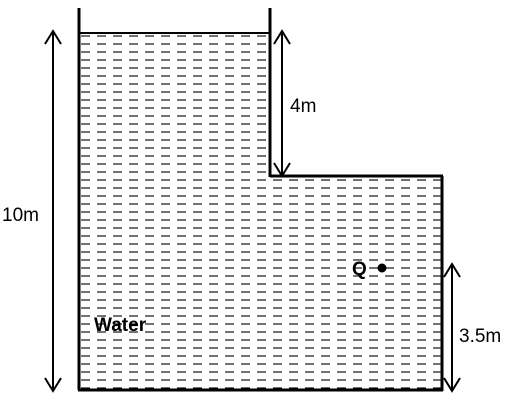  Describe the element at coordinates (303, 106) in the screenshot. I see `step-height-label: 4m` at that location.